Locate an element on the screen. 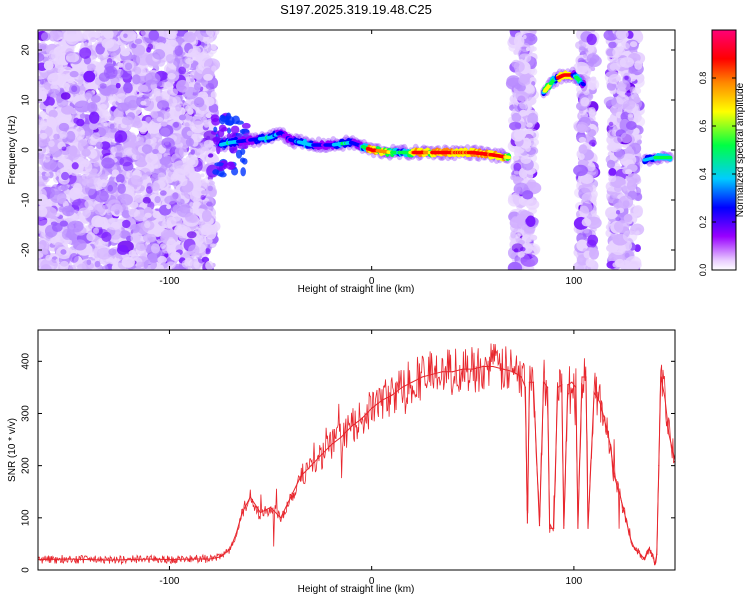  spectrogram-x-tick-label: 100 is located at coordinates (574, 281).